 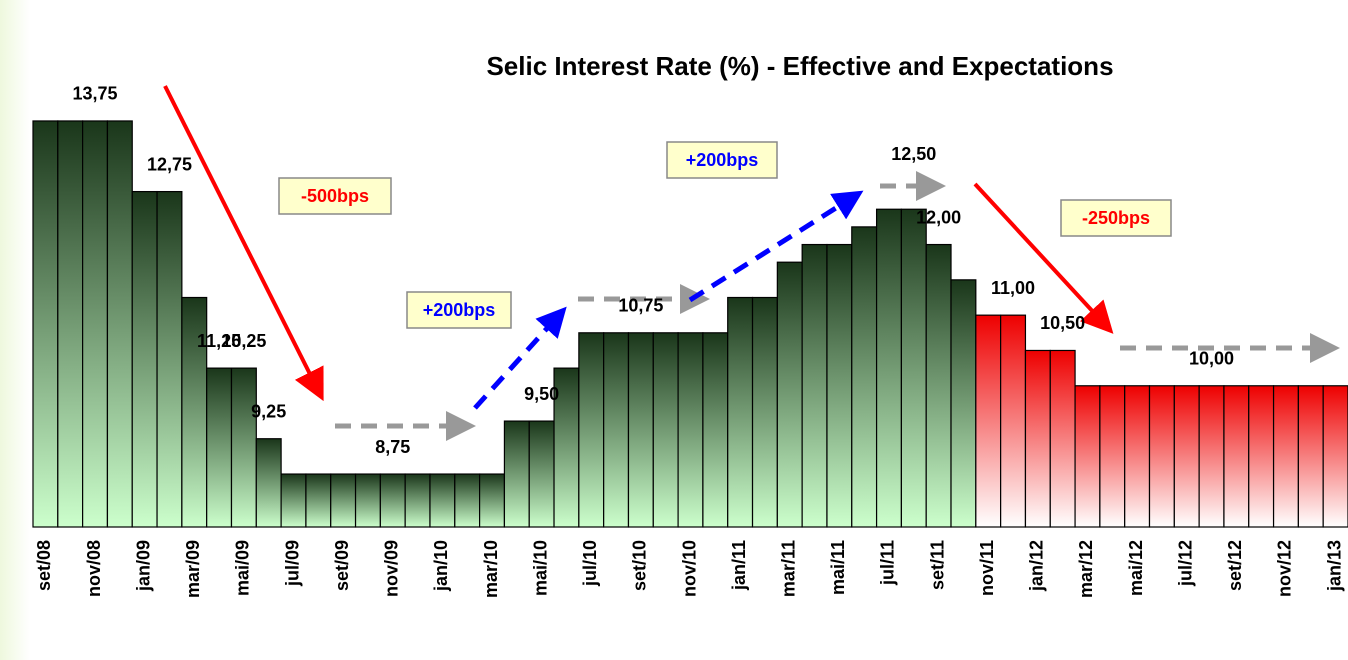 I want to click on x-tick-label: jan/11, so click(x=739, y=565).